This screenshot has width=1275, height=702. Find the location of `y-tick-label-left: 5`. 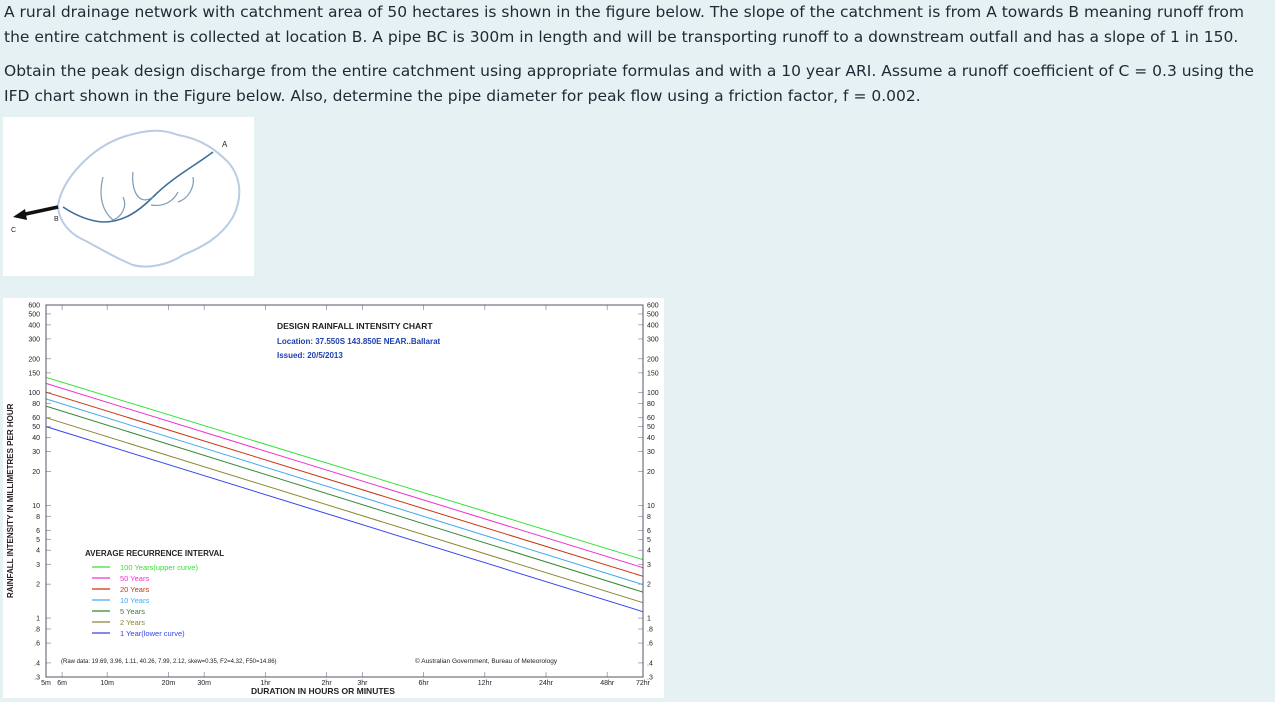

y-tick-label-left: 5 is located at coordinates (38, 540).